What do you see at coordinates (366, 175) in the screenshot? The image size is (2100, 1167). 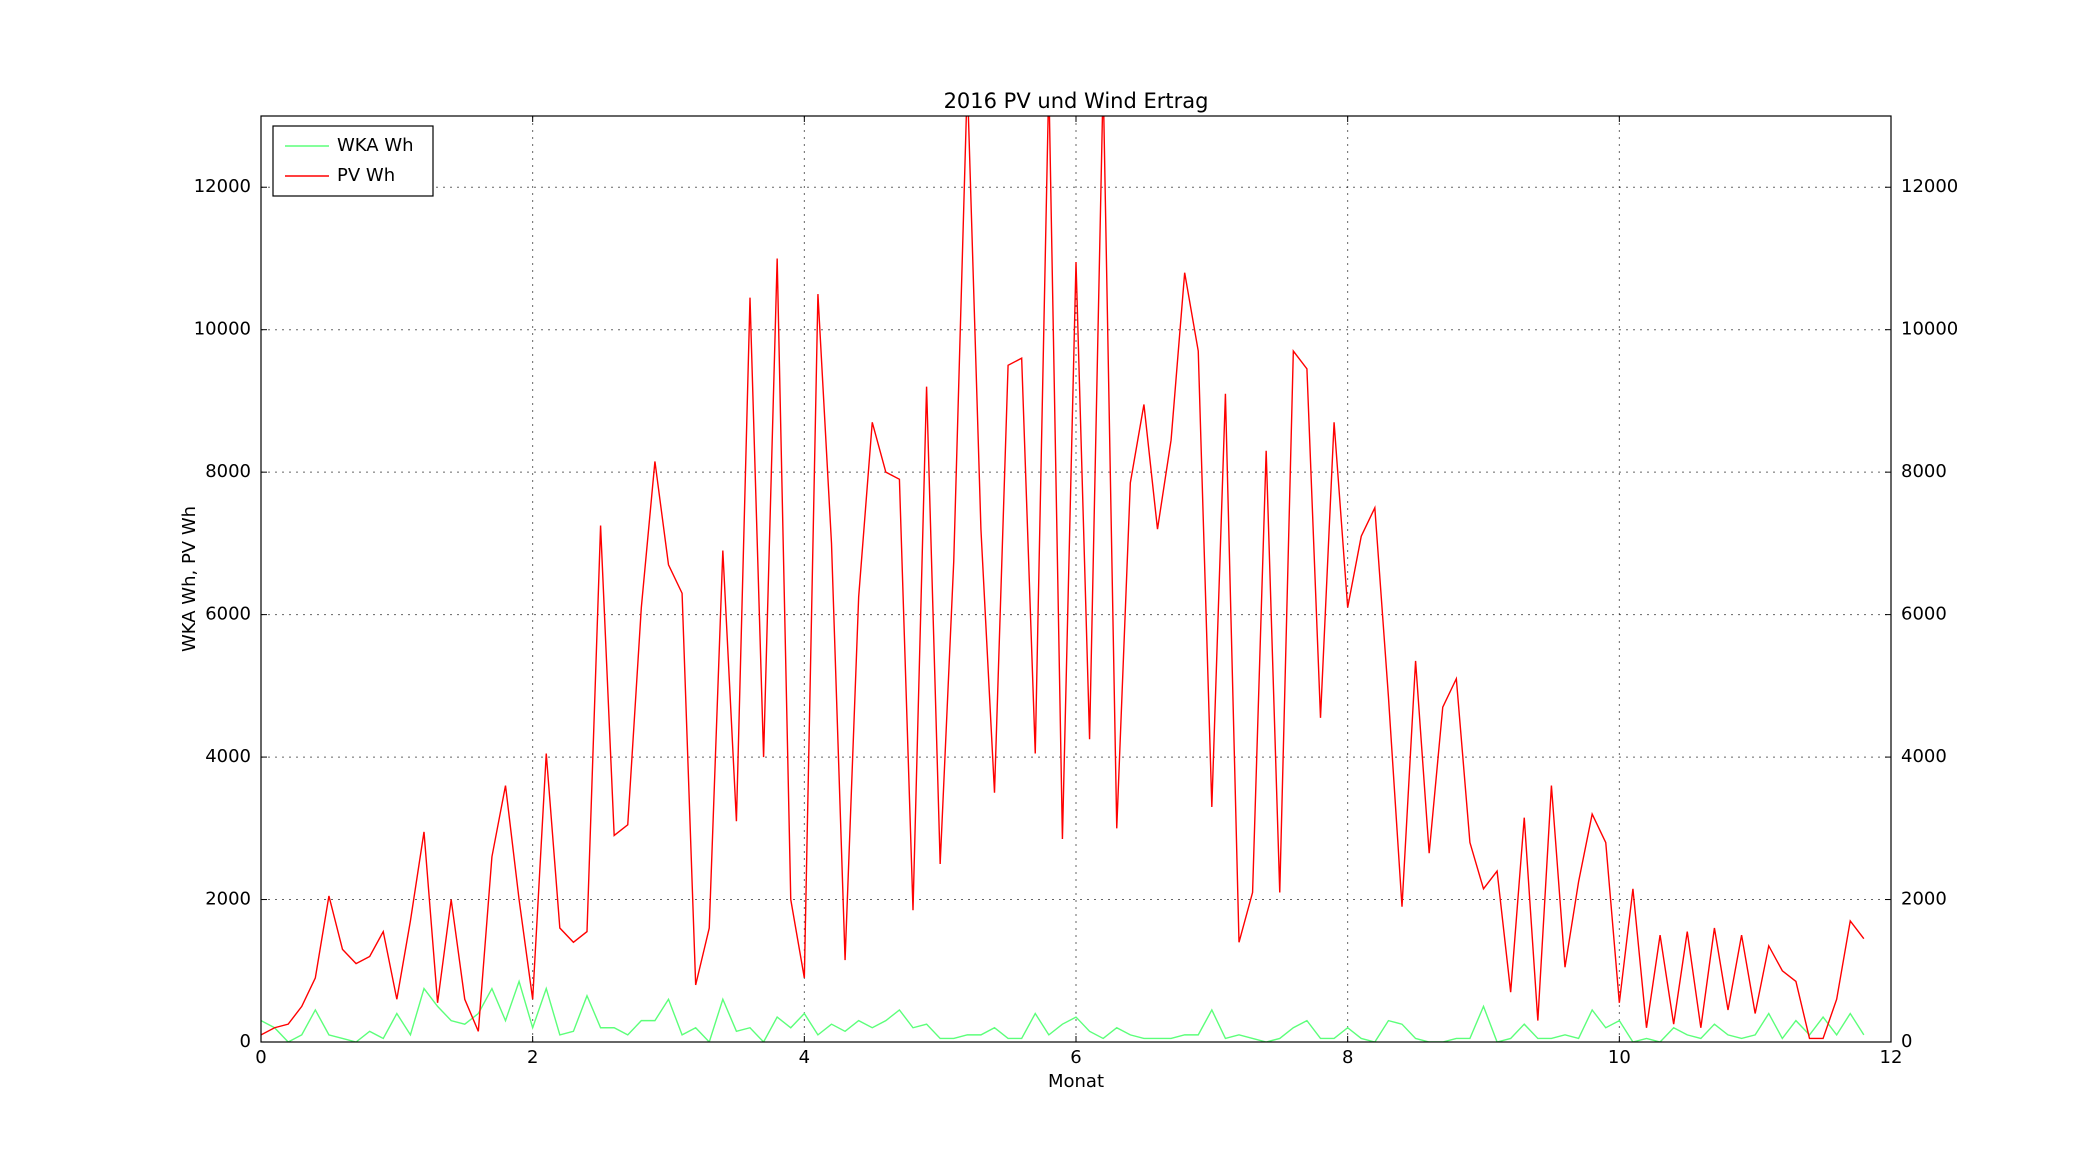 I see `legend-label: PV Wh` at bounding box center [366, 175].